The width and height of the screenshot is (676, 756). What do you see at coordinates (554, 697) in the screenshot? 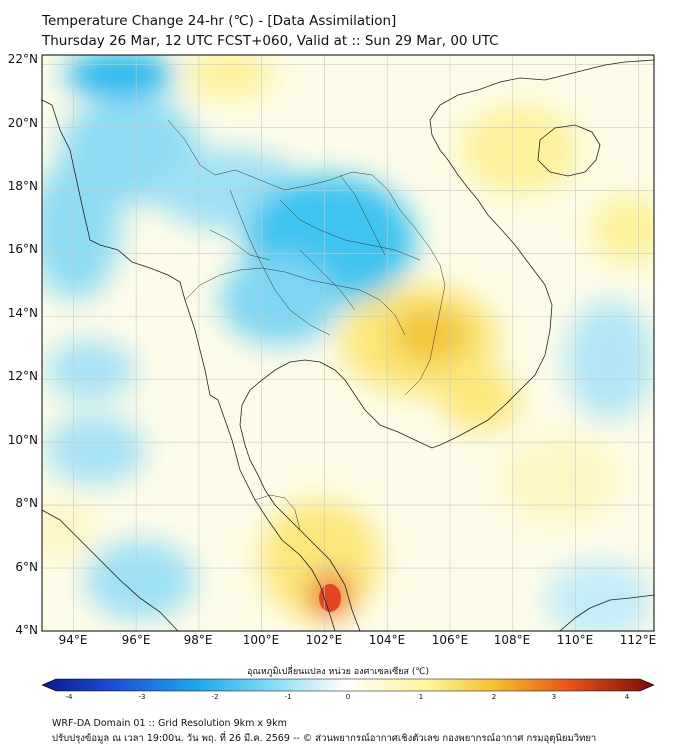
I see `colorbar-tick: 3` at bounding box center [554, 697].